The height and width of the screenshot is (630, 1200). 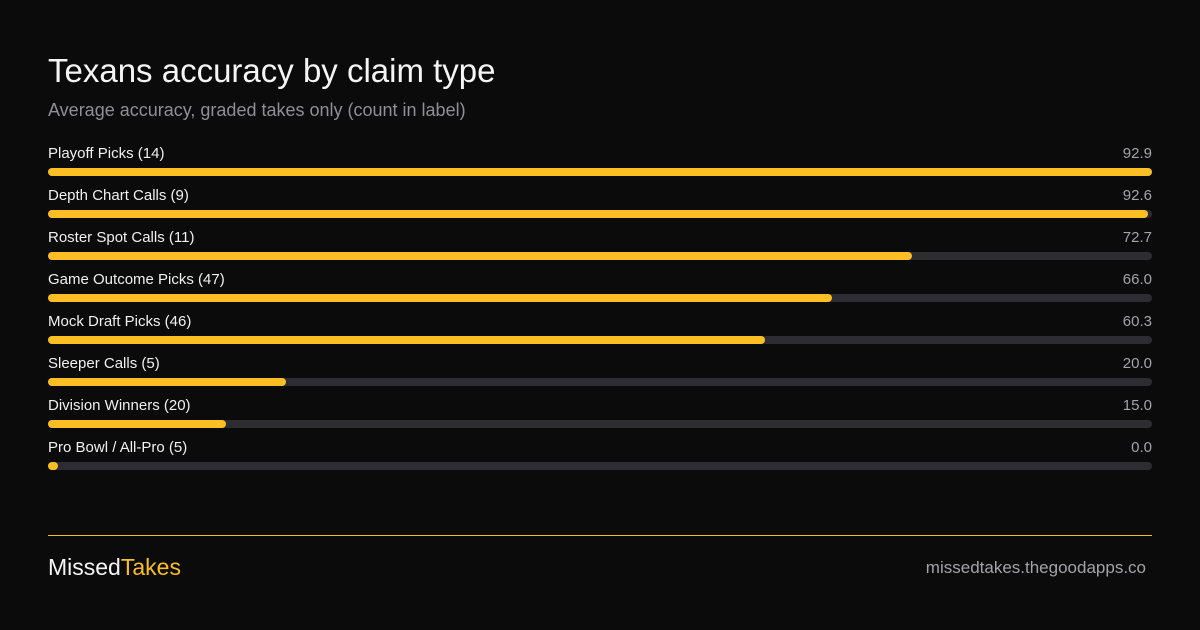 I want to click on bar-value-label: 72.7, so click(x=1137, y=237).